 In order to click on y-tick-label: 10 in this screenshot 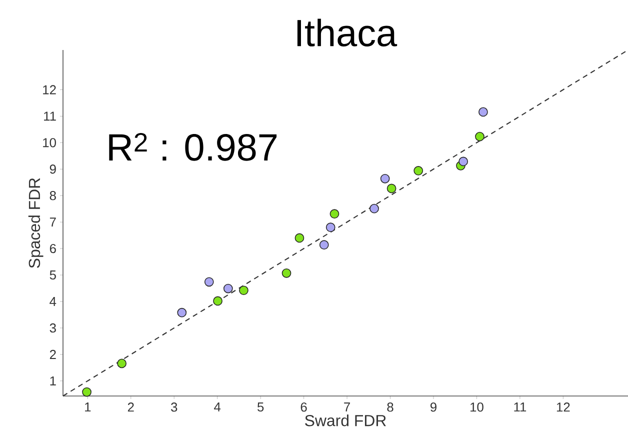, I will do `click(49, 143)`.